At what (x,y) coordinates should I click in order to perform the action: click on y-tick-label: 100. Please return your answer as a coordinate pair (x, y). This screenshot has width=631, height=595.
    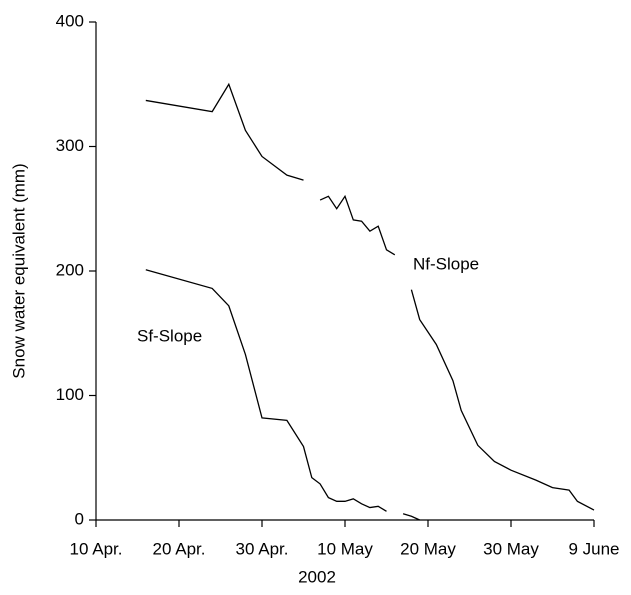
    Looking at the image, I should click on (70, 394).